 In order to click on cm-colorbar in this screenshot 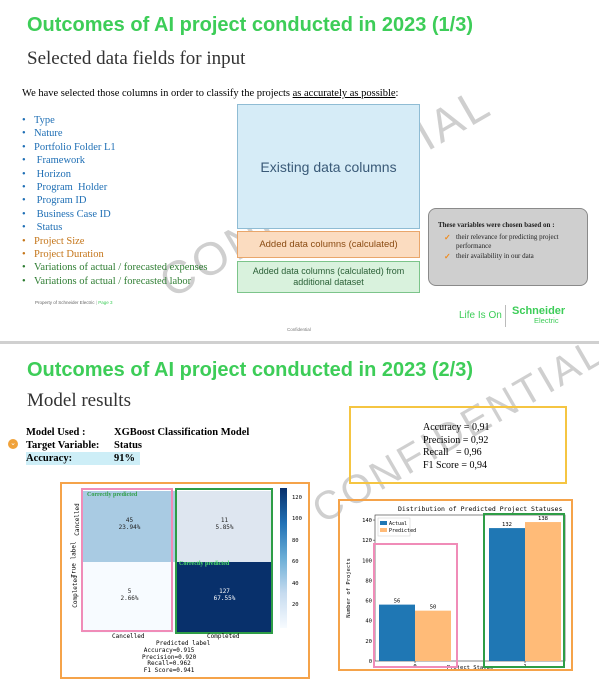, I will do `click(283, 558)`.